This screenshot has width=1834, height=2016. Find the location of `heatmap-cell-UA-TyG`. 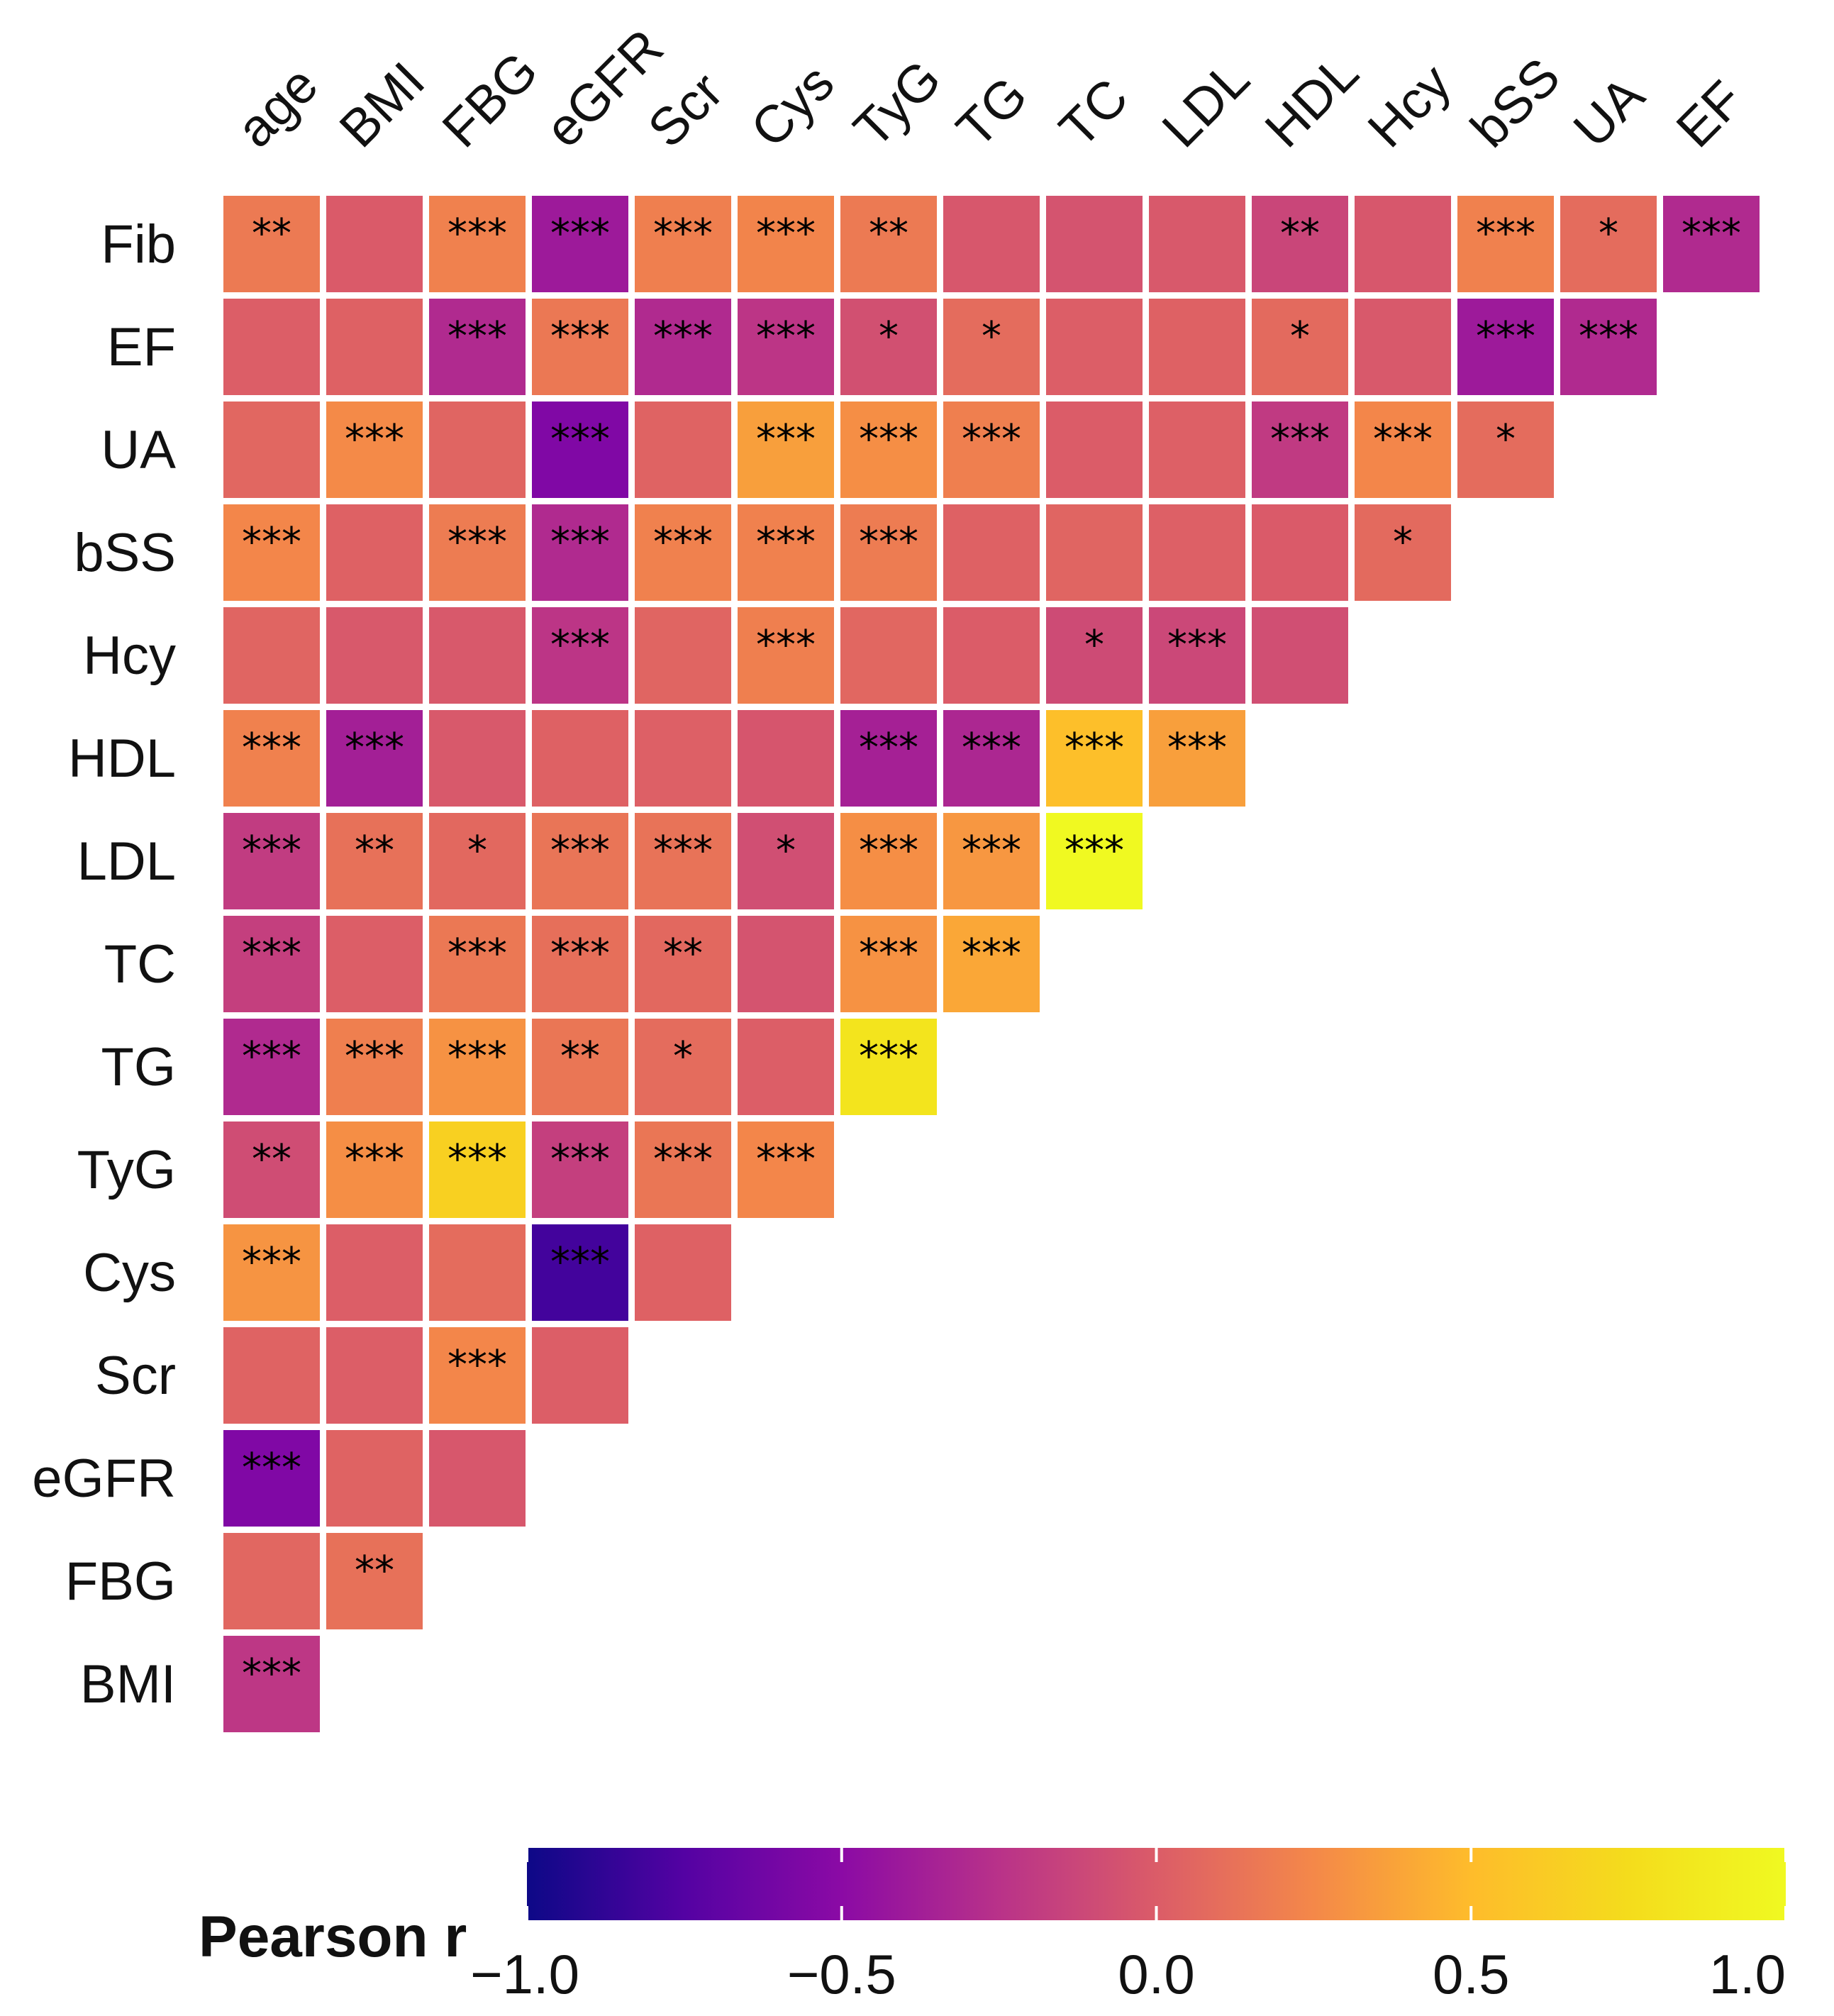

heatmap-cell-UA-TyG is located at coordinates (889, 450).